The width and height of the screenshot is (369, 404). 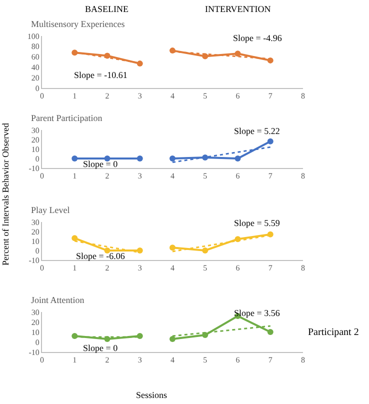 I want to click on chart-title: Parent Participation, so click(x=67, y=118).